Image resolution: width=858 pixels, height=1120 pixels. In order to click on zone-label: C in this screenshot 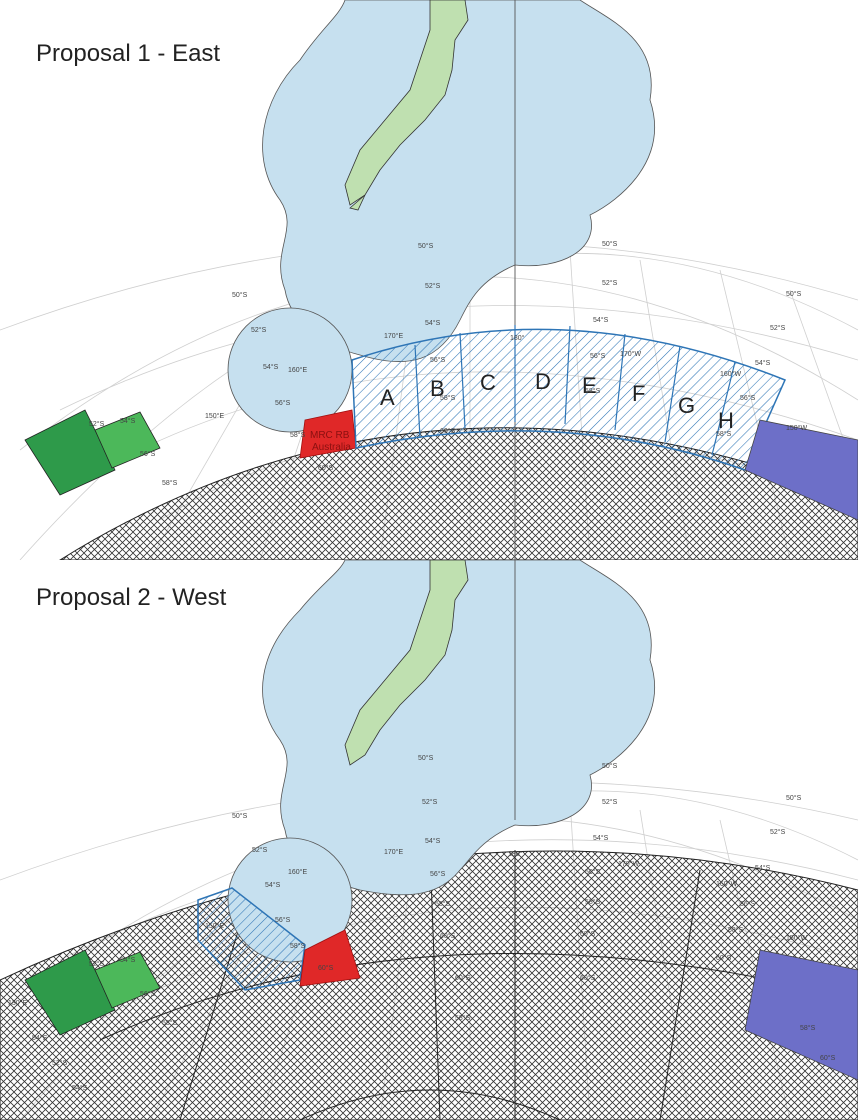, I will do `click(488, 382)`.